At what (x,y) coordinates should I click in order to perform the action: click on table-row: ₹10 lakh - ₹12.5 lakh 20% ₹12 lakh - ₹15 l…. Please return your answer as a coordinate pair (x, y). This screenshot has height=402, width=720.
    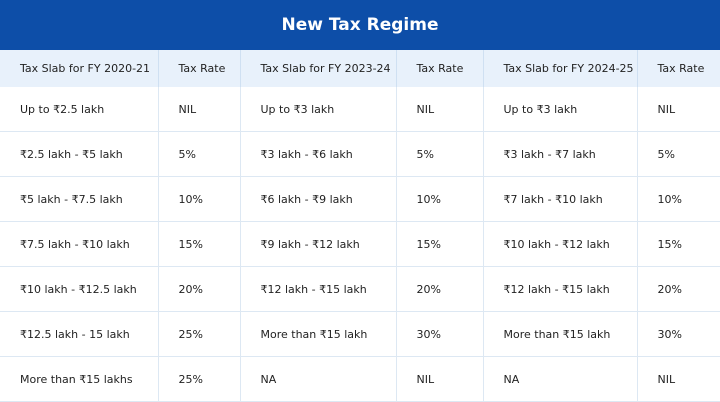
    Looking at the image, I should click on (360, 289).